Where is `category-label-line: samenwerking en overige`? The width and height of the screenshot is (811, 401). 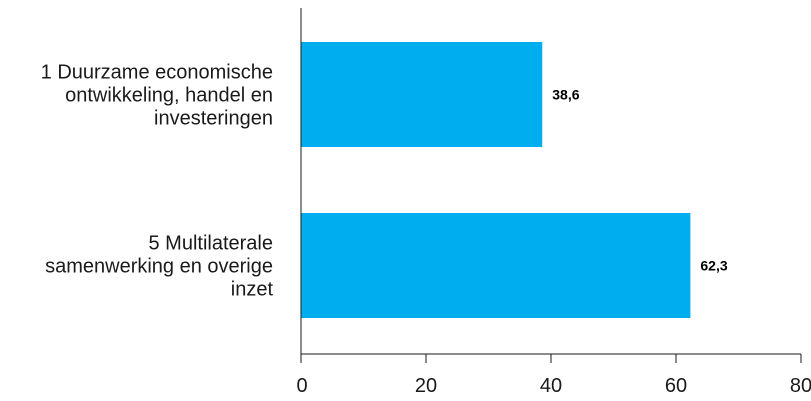
category-label-line: samenwerking en overige is located at coordinates (159, 267).